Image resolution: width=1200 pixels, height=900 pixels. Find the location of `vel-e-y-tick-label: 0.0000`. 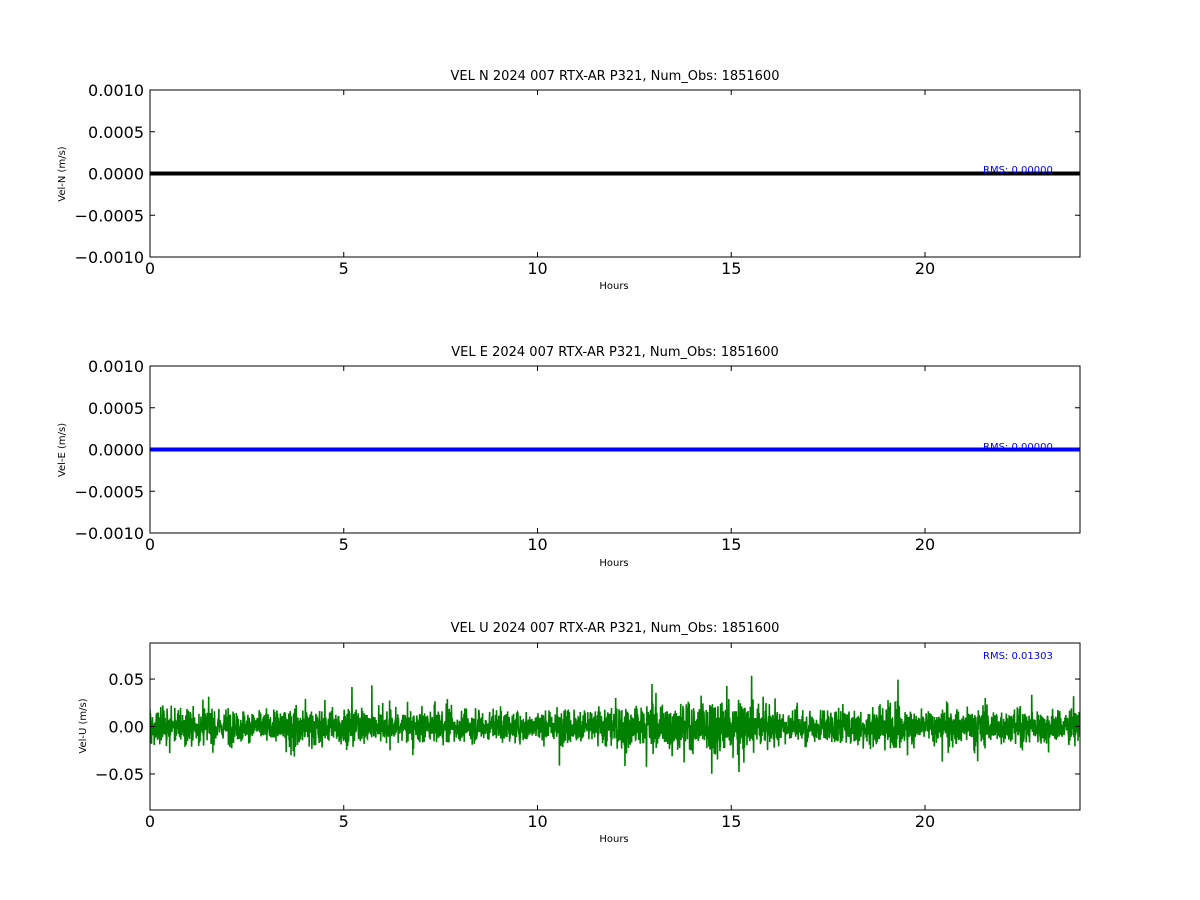

vel-e-y-tick-label: 0.0000 is located at coordinates (116, 450).